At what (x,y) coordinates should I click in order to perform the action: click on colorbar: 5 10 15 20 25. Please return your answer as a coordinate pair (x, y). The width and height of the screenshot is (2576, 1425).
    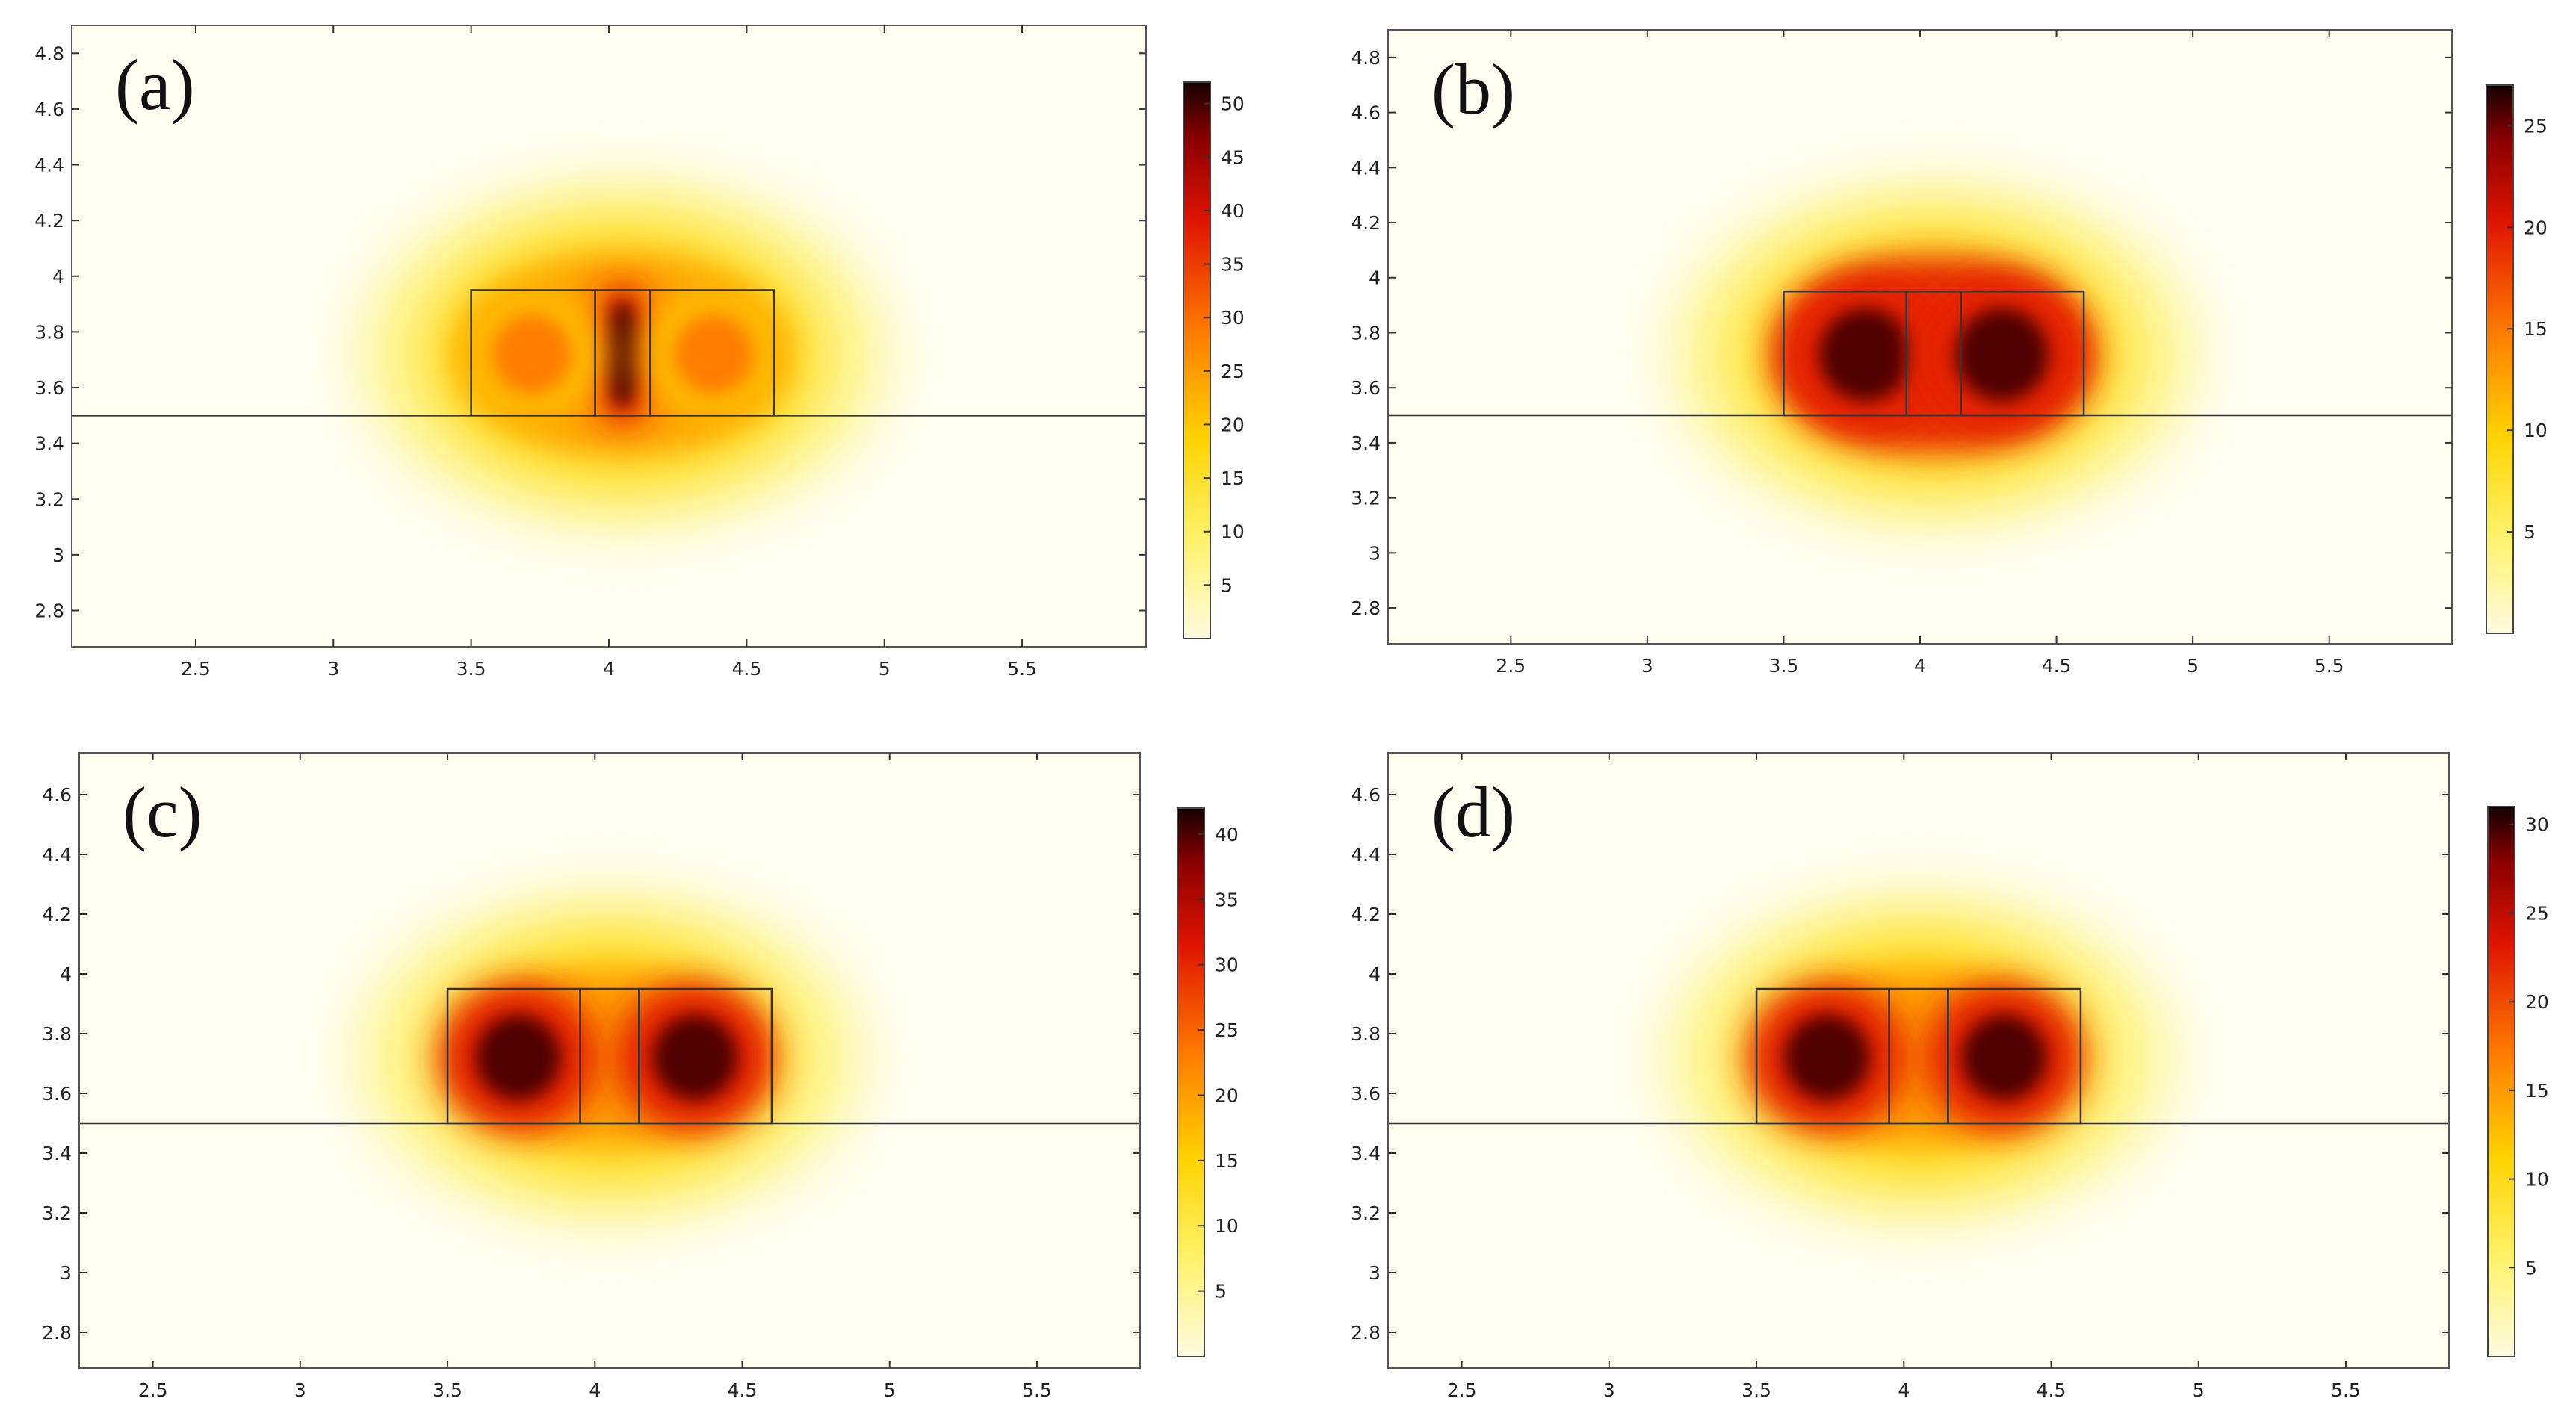
    Looking at the image, I should click on (2517, 359).